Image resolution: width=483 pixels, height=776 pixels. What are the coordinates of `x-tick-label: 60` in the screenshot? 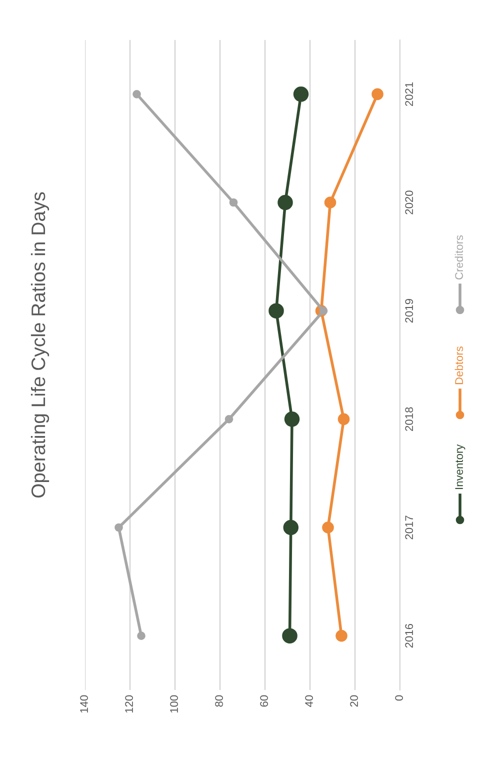 It's located at (264, 701).